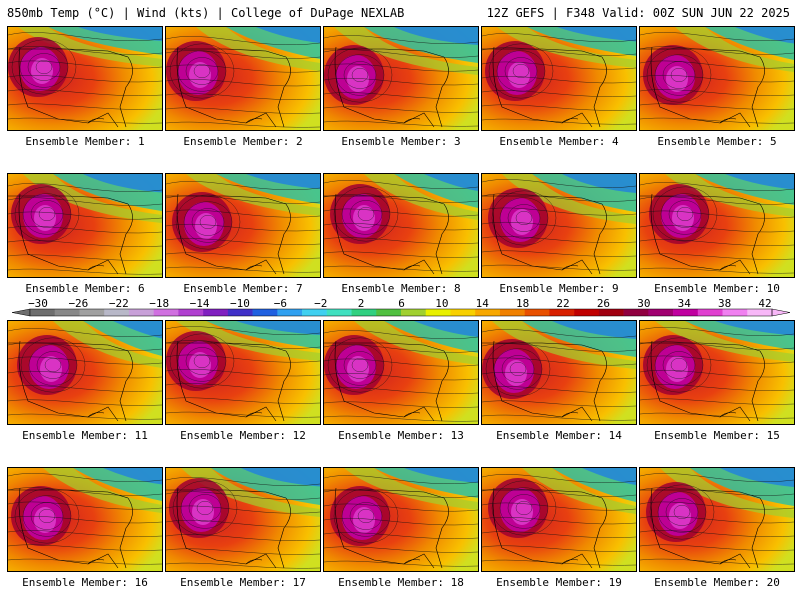  Describe the element at coordinates (401, 582) in the screenshot. I see `ensemble-member-caption: Ensemble Member: 18` at that location.